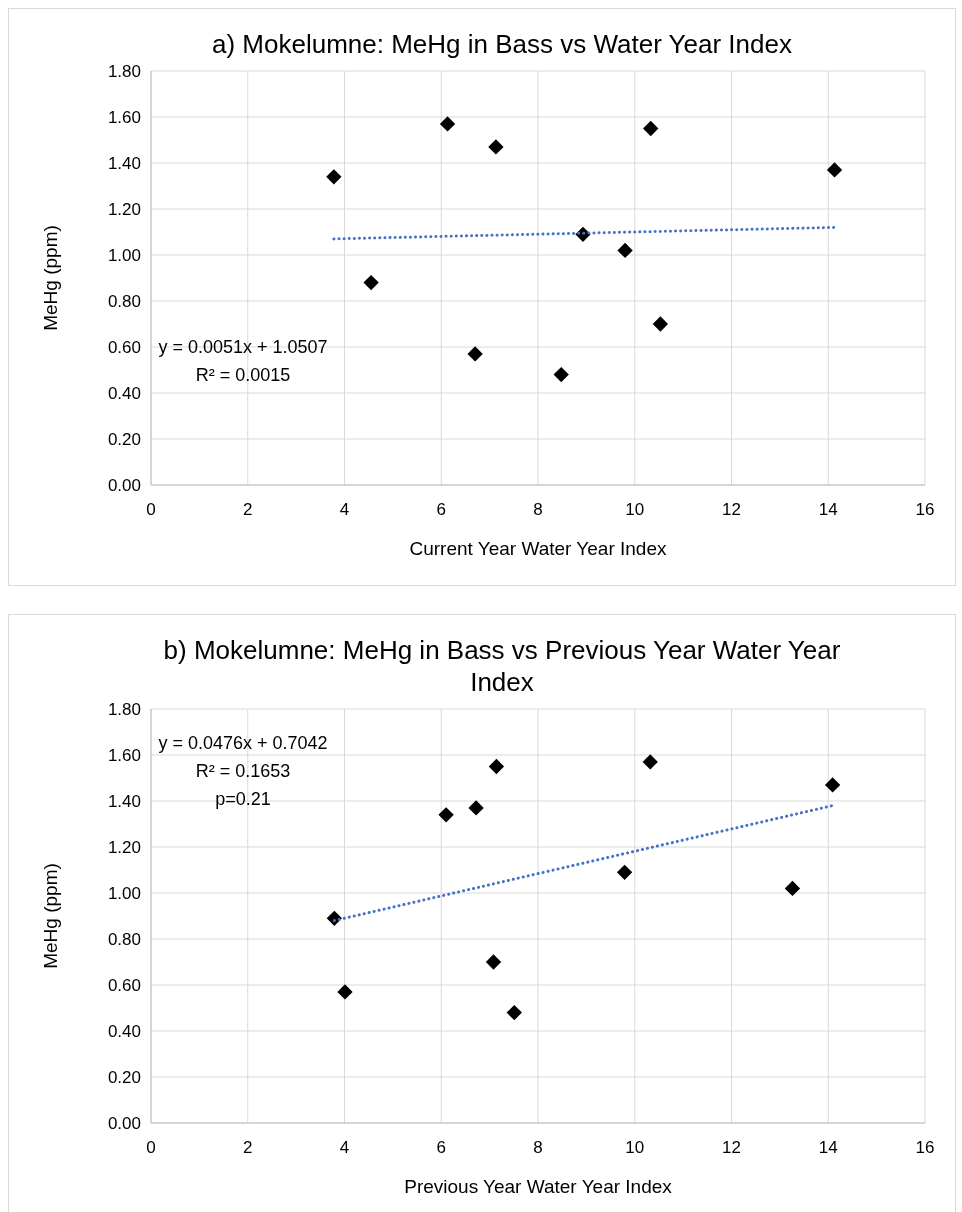 The height and width of the screenshot is (1212, 962). Describe the element at coordinates (243, 799) in the screenshot. I see `annotation: p=0.21` at that location.